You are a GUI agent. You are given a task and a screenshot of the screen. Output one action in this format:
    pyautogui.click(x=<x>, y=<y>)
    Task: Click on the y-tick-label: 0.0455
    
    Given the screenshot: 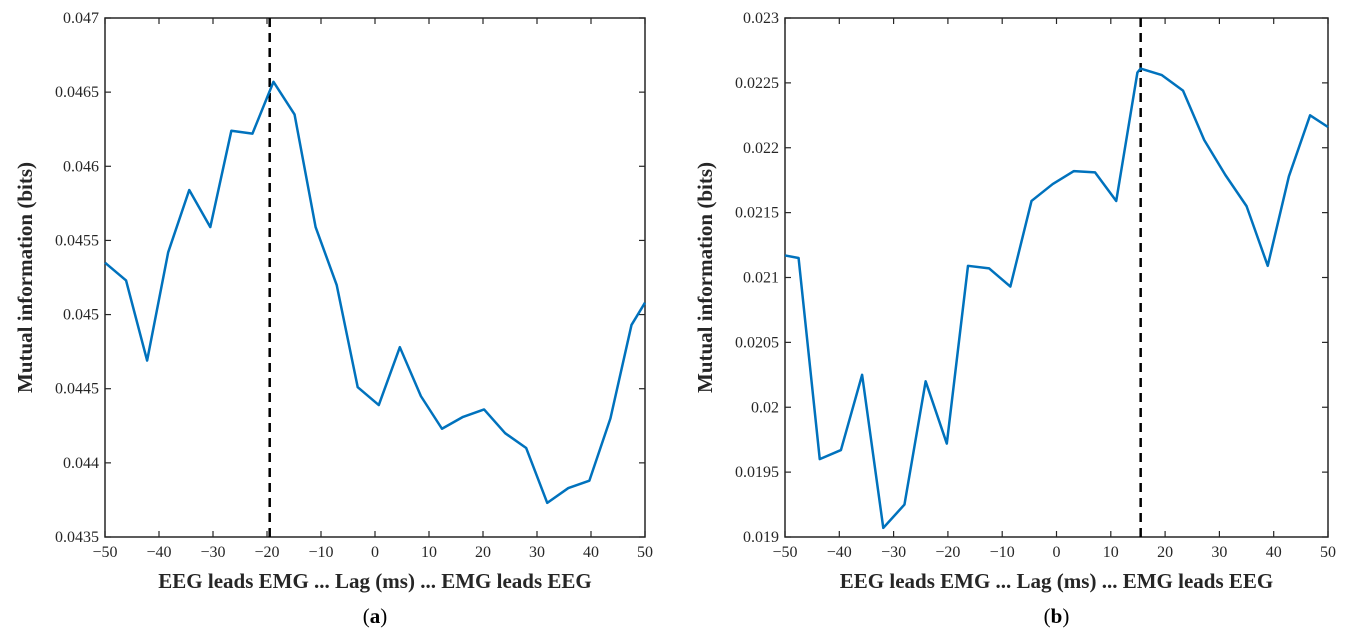 What is the action you would take?
    pyautogui.click(x=77, y=240)
    